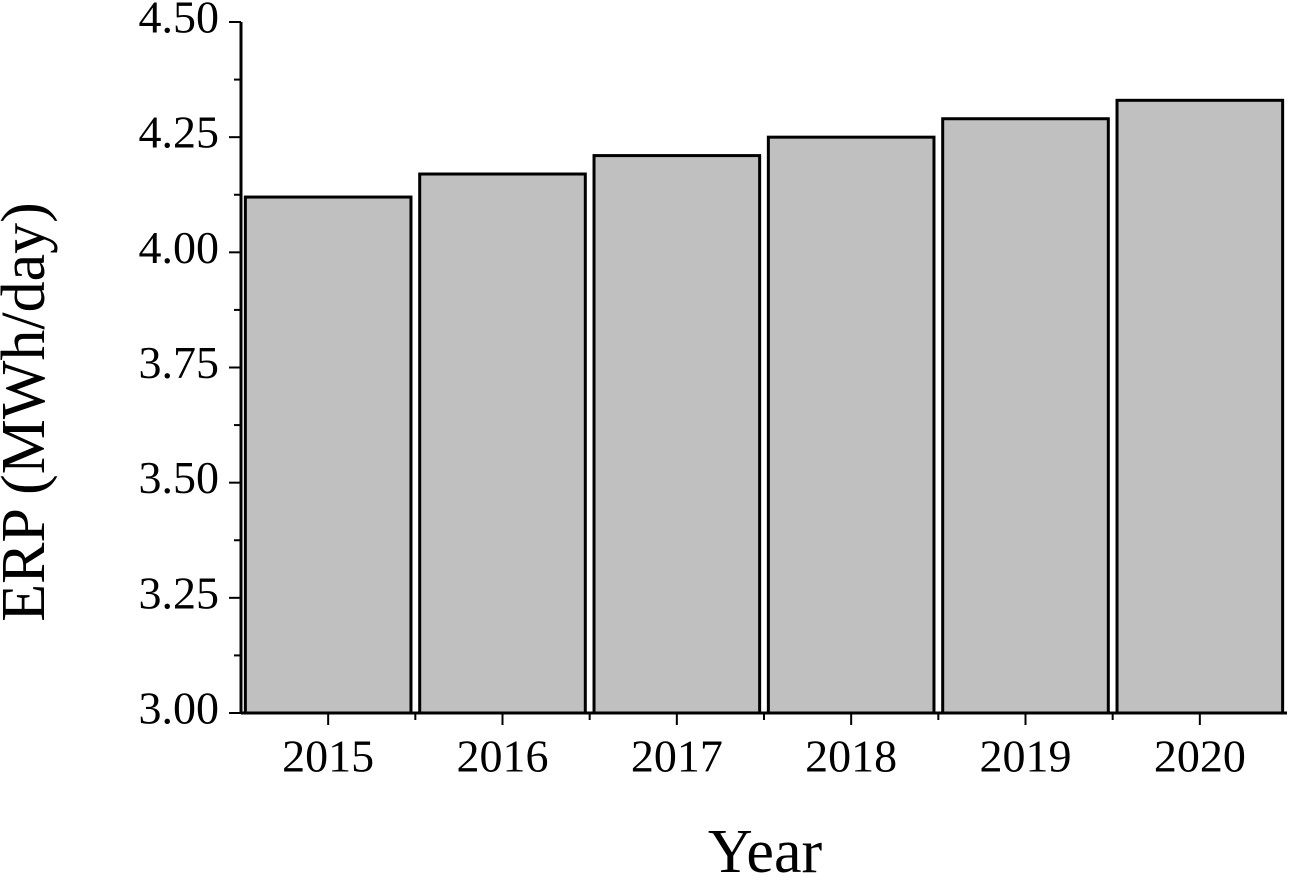  Describe the element at coordinates (677, 756) in the screenshot. I see `x-tick-label: 2017` at that location.